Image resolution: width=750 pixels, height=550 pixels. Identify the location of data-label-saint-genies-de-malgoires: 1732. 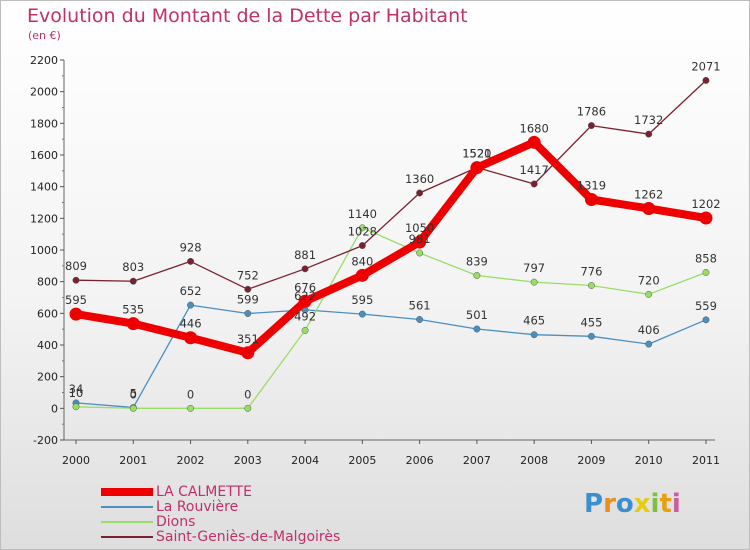
(648, 120).